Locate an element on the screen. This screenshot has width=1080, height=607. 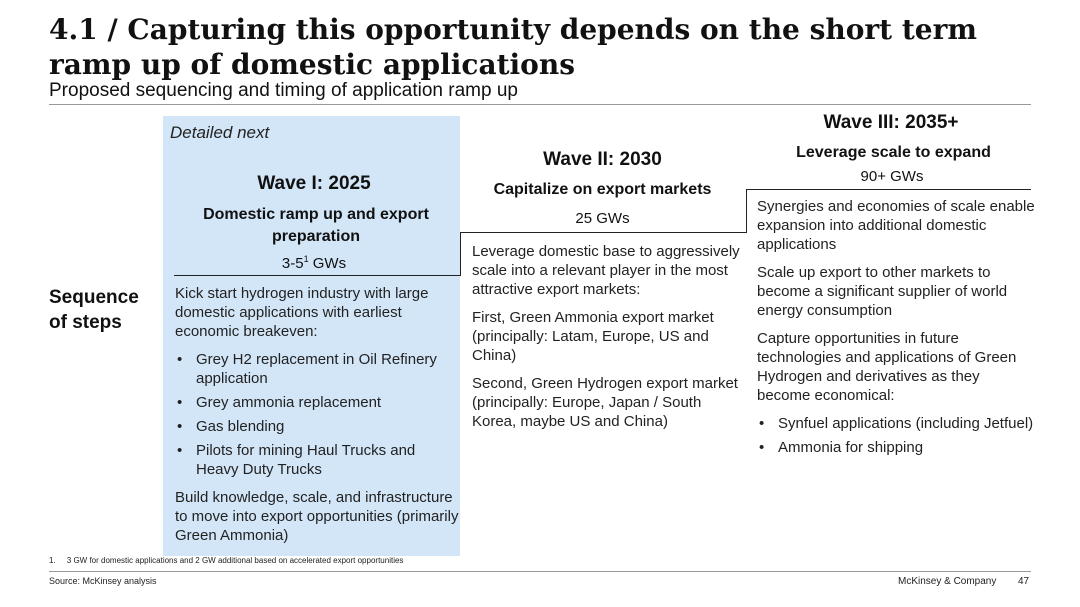
wave1-capacity: 3-51 GWs is located at coordinates (314, 263).